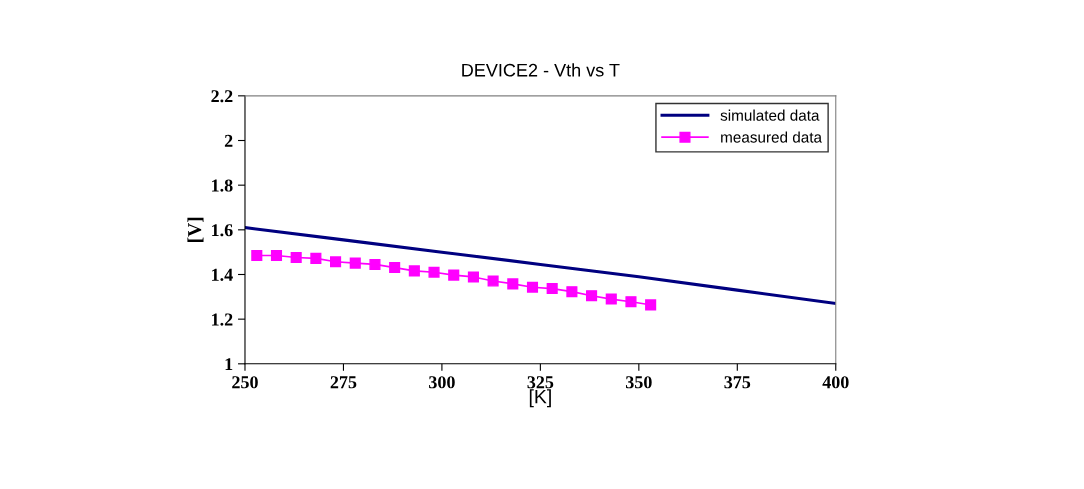  What do you see at coordinates (222, 96) in the screenshot?
I see `y-tick-label: 2.2` at bounding box center [222, 96].